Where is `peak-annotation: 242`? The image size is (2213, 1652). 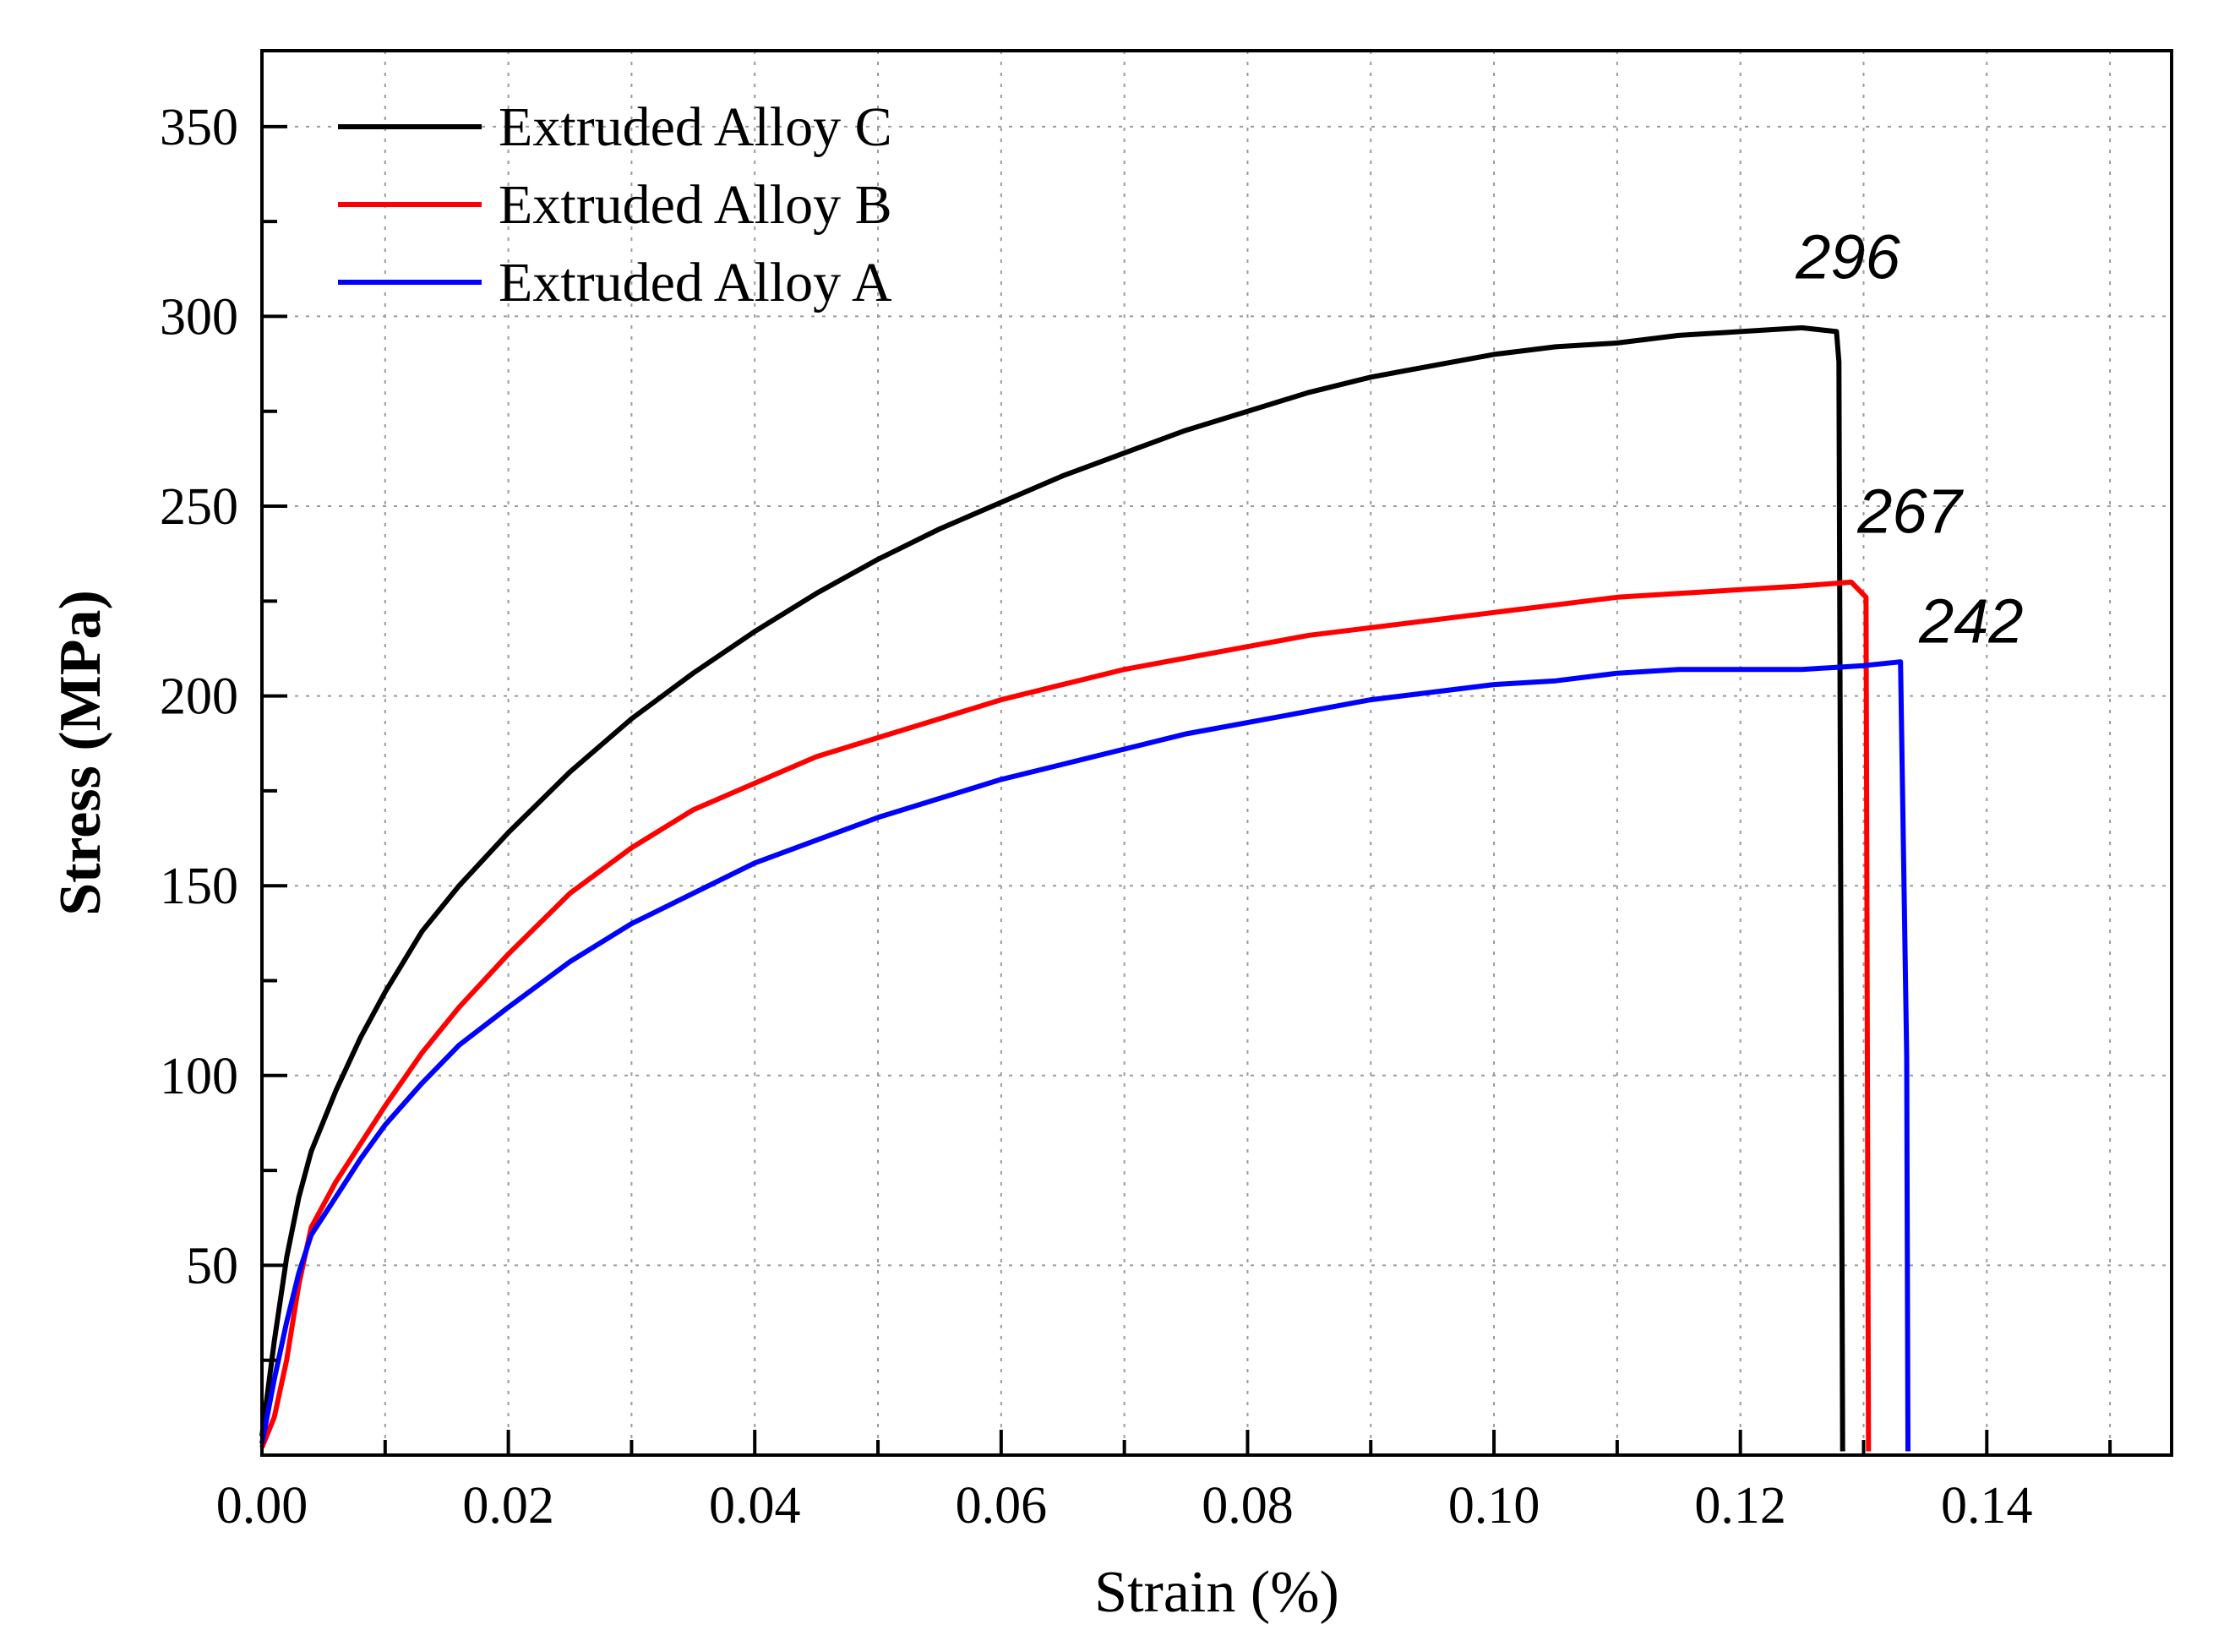
peak-annotation: 242 is located at coordinates (1971, 622).